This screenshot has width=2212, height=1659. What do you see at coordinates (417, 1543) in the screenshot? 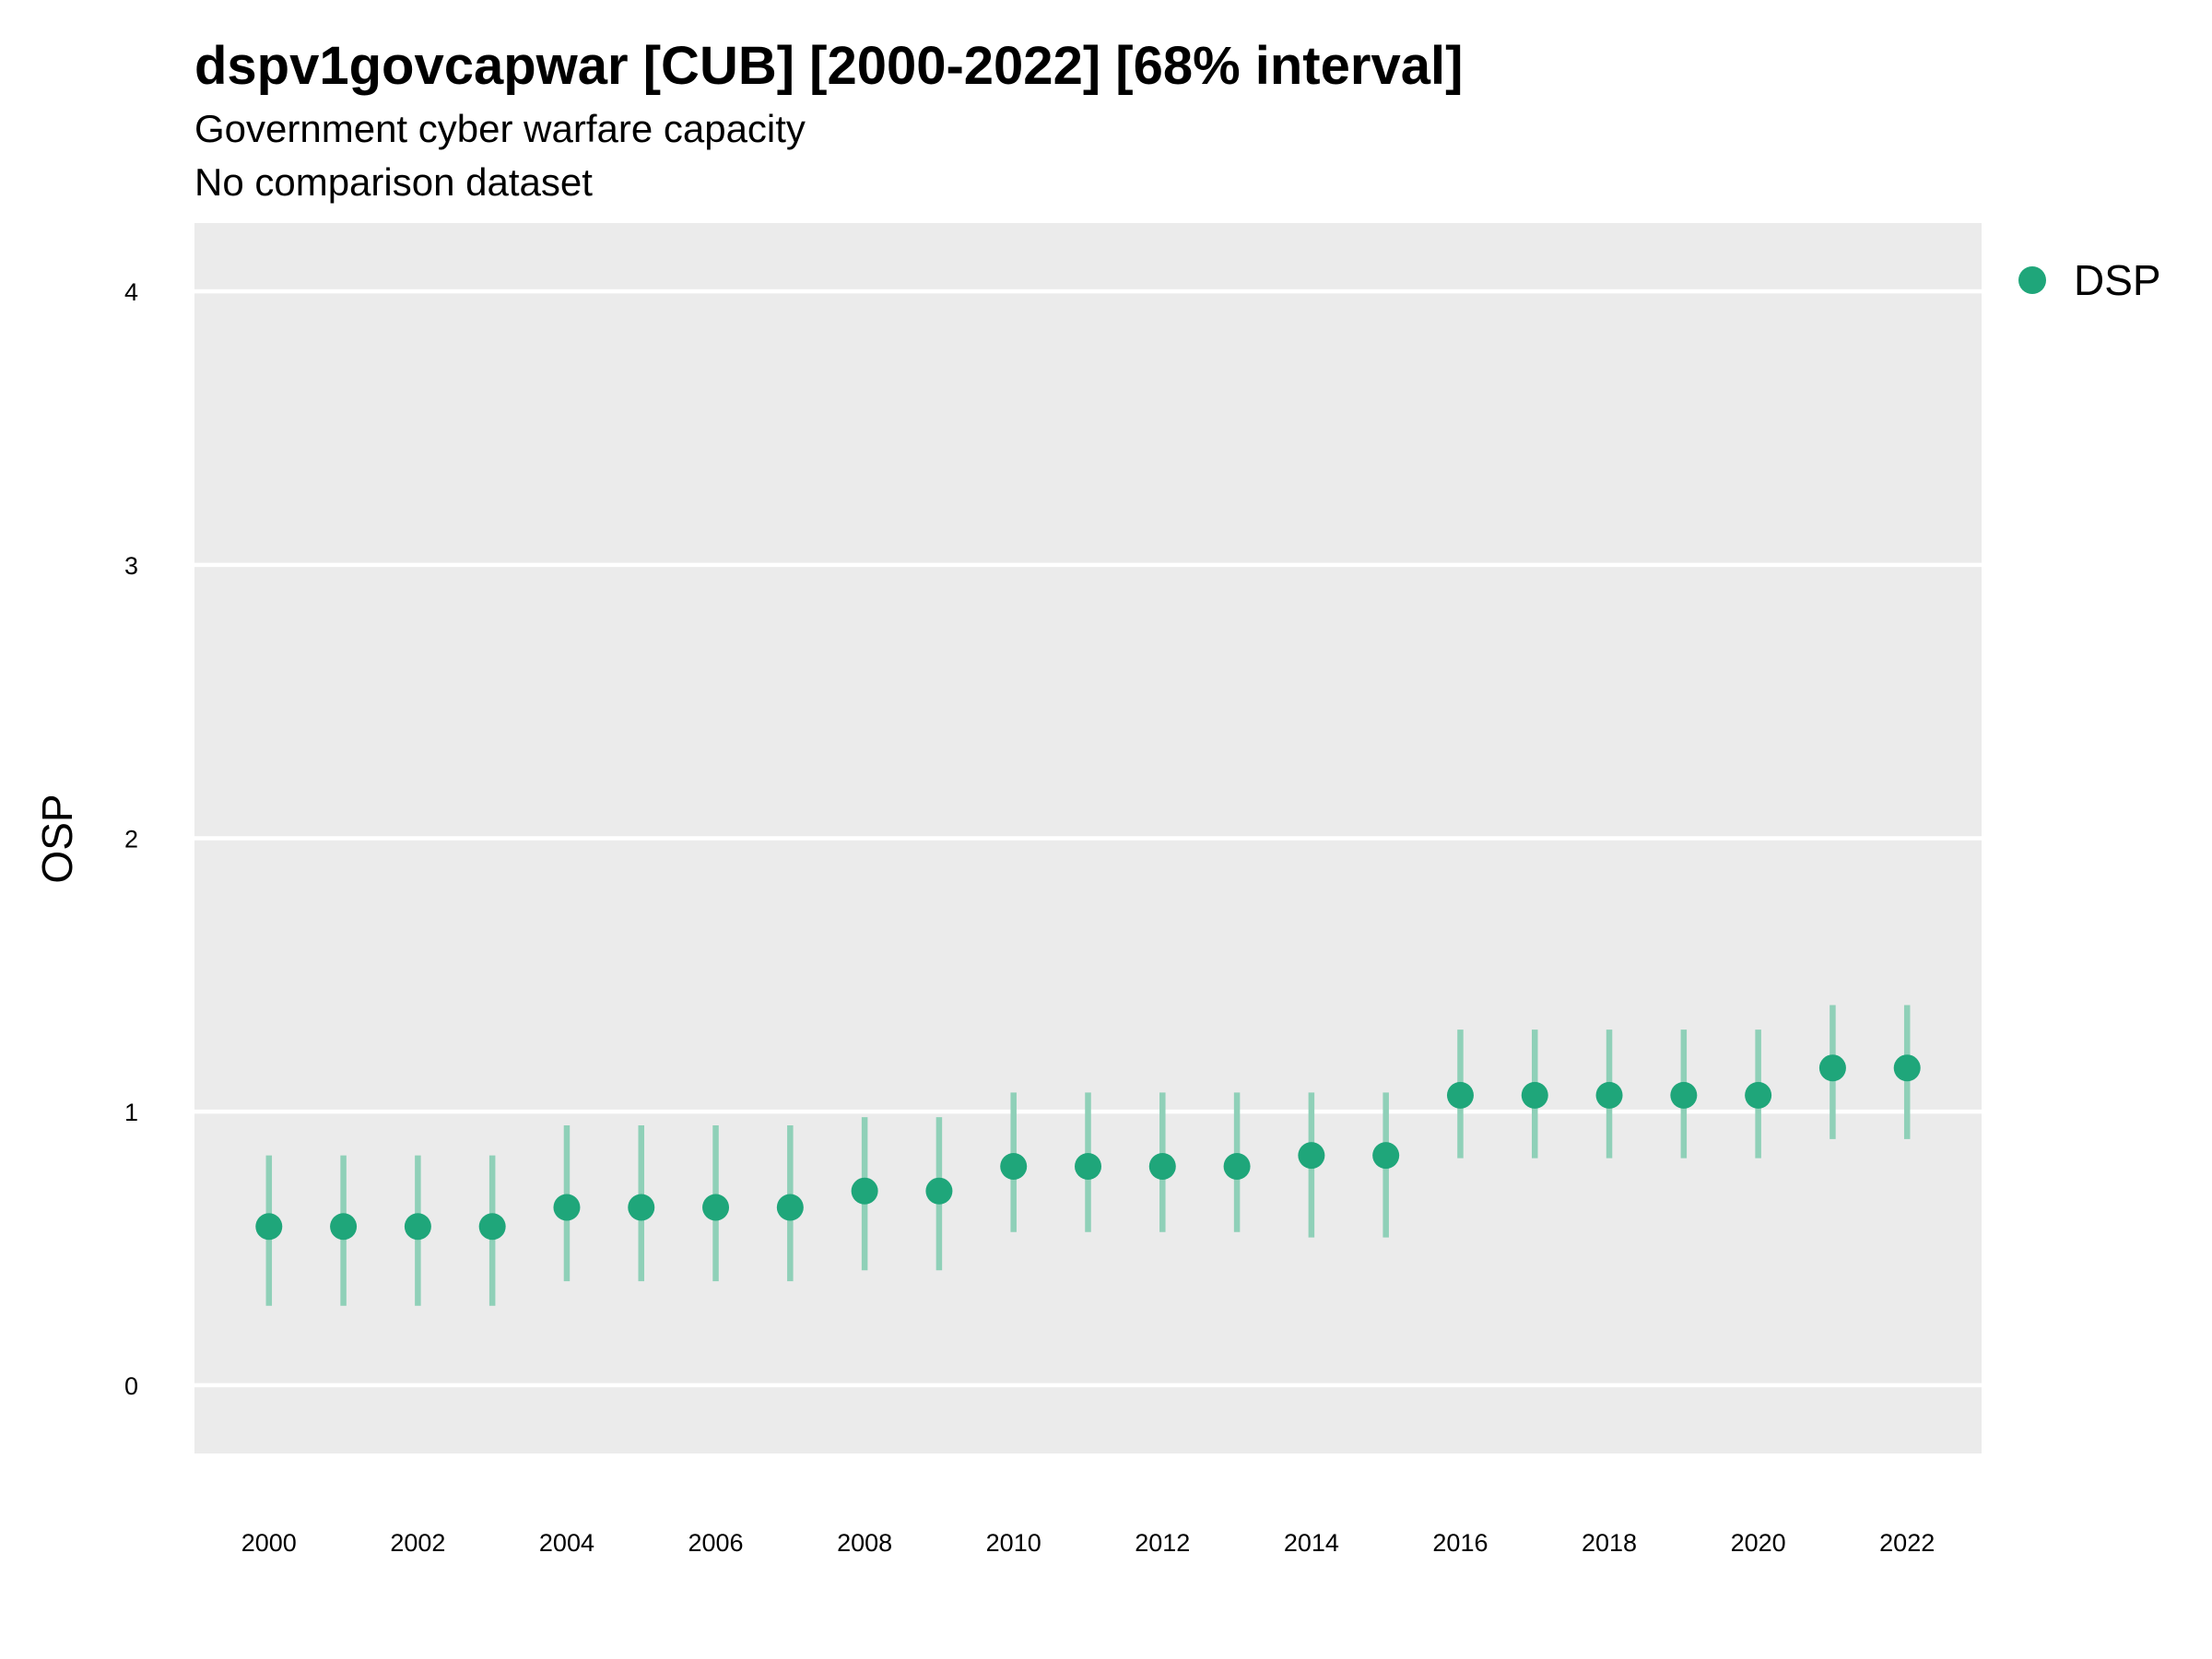
I see `x-tick-label-2002: 2002` at bounding box center [417, 1543].